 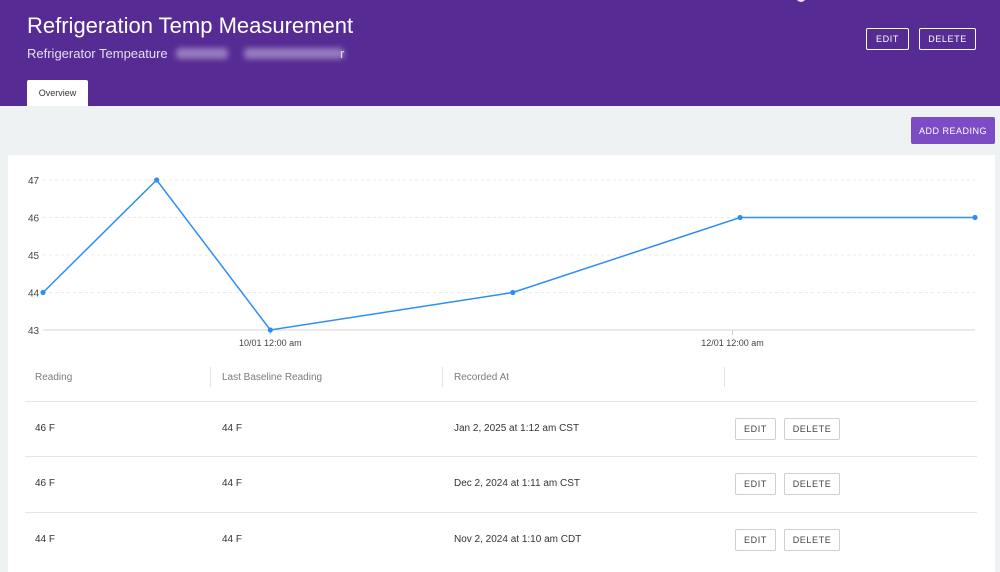 I want to click on recorded-at-cell: Nov 2, 2024 at 1:10 am CDT, so click(x=518, y=539).